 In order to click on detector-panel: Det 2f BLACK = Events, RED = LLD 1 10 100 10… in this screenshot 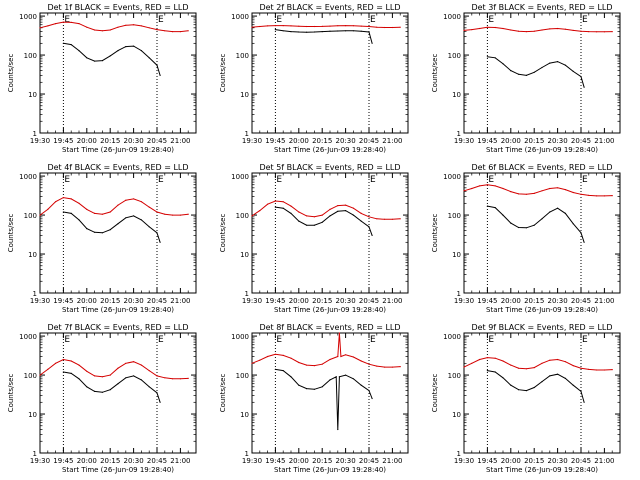, I will do `click(314, 78)`.